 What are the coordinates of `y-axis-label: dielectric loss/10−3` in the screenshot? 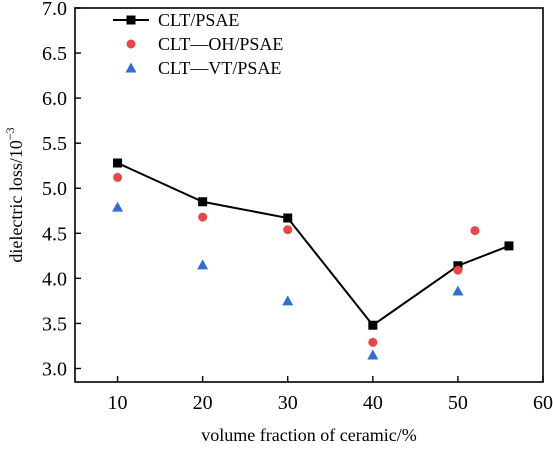 It's located at (14, 194).